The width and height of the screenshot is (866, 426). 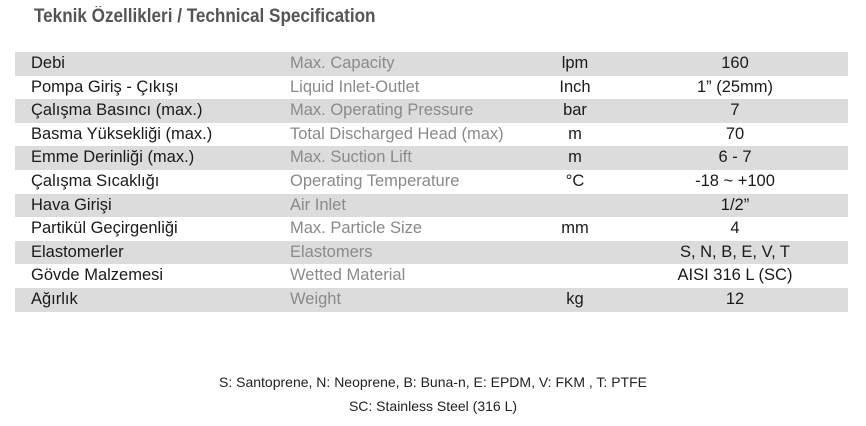 I want to click on table-cell: Basma Yüksekliği (max.), so click(x=122, y=133).